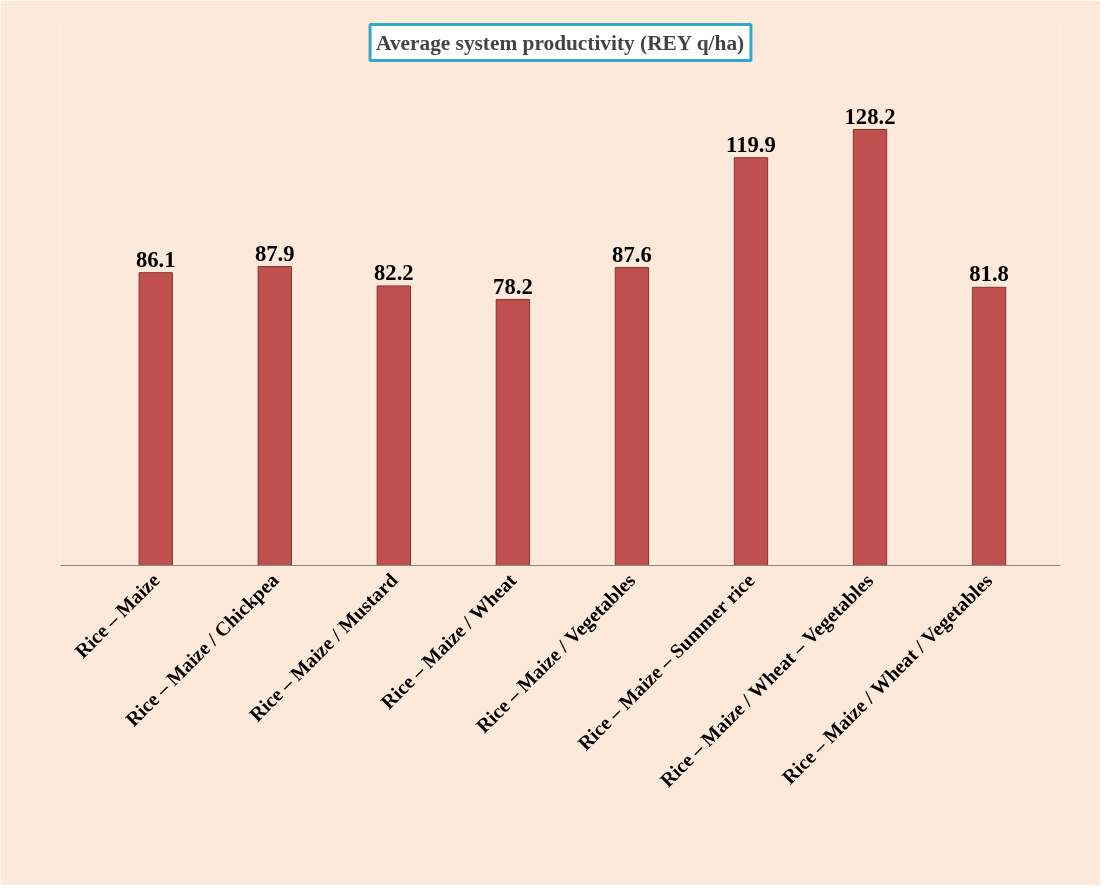 Image resolution: width=1105 pixels, height=890 pixels. What do you see at coordinates (989, 274) in the screenshot?
I see `data-label: 81.8` at bounding box center [989, 274].